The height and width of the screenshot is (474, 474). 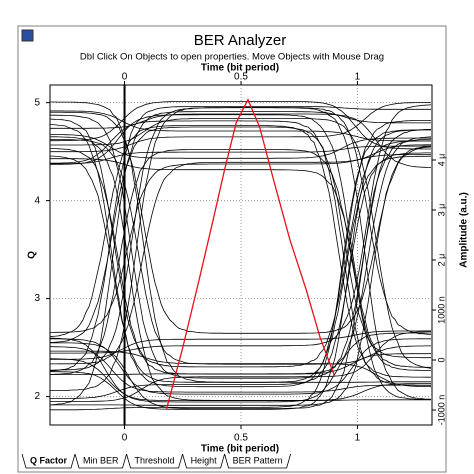 I want to click on y2-tick-label: -1000 n, so click(x=441, y=410).